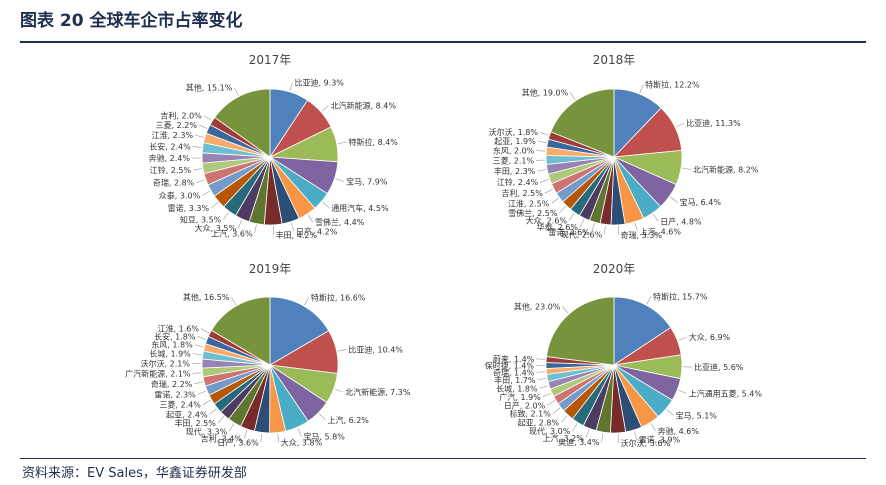  I want to click on slice-label: 宝马, 5.8%, so click(324, 436).